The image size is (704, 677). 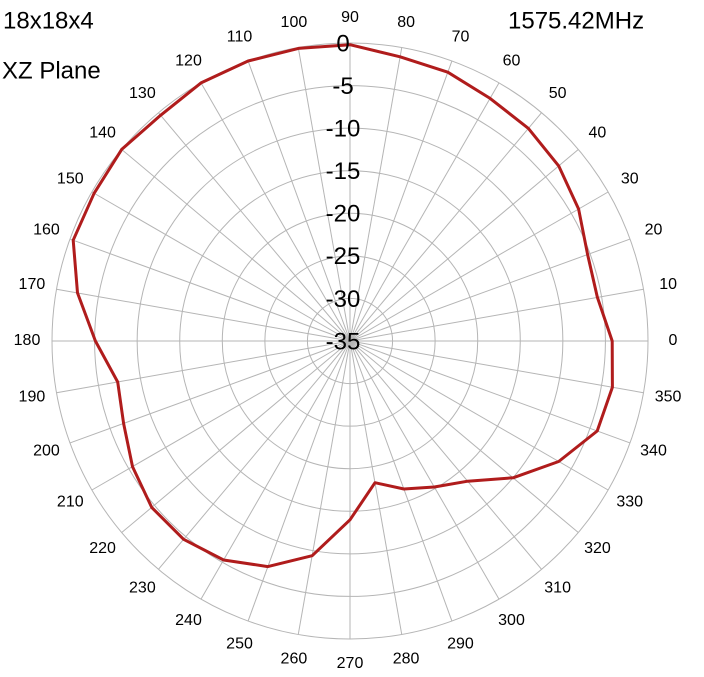 What do you see at coordinates (557, 588) in the screenshot?
I see `theta-tick-label: 310` at bounding box center [557, 588].